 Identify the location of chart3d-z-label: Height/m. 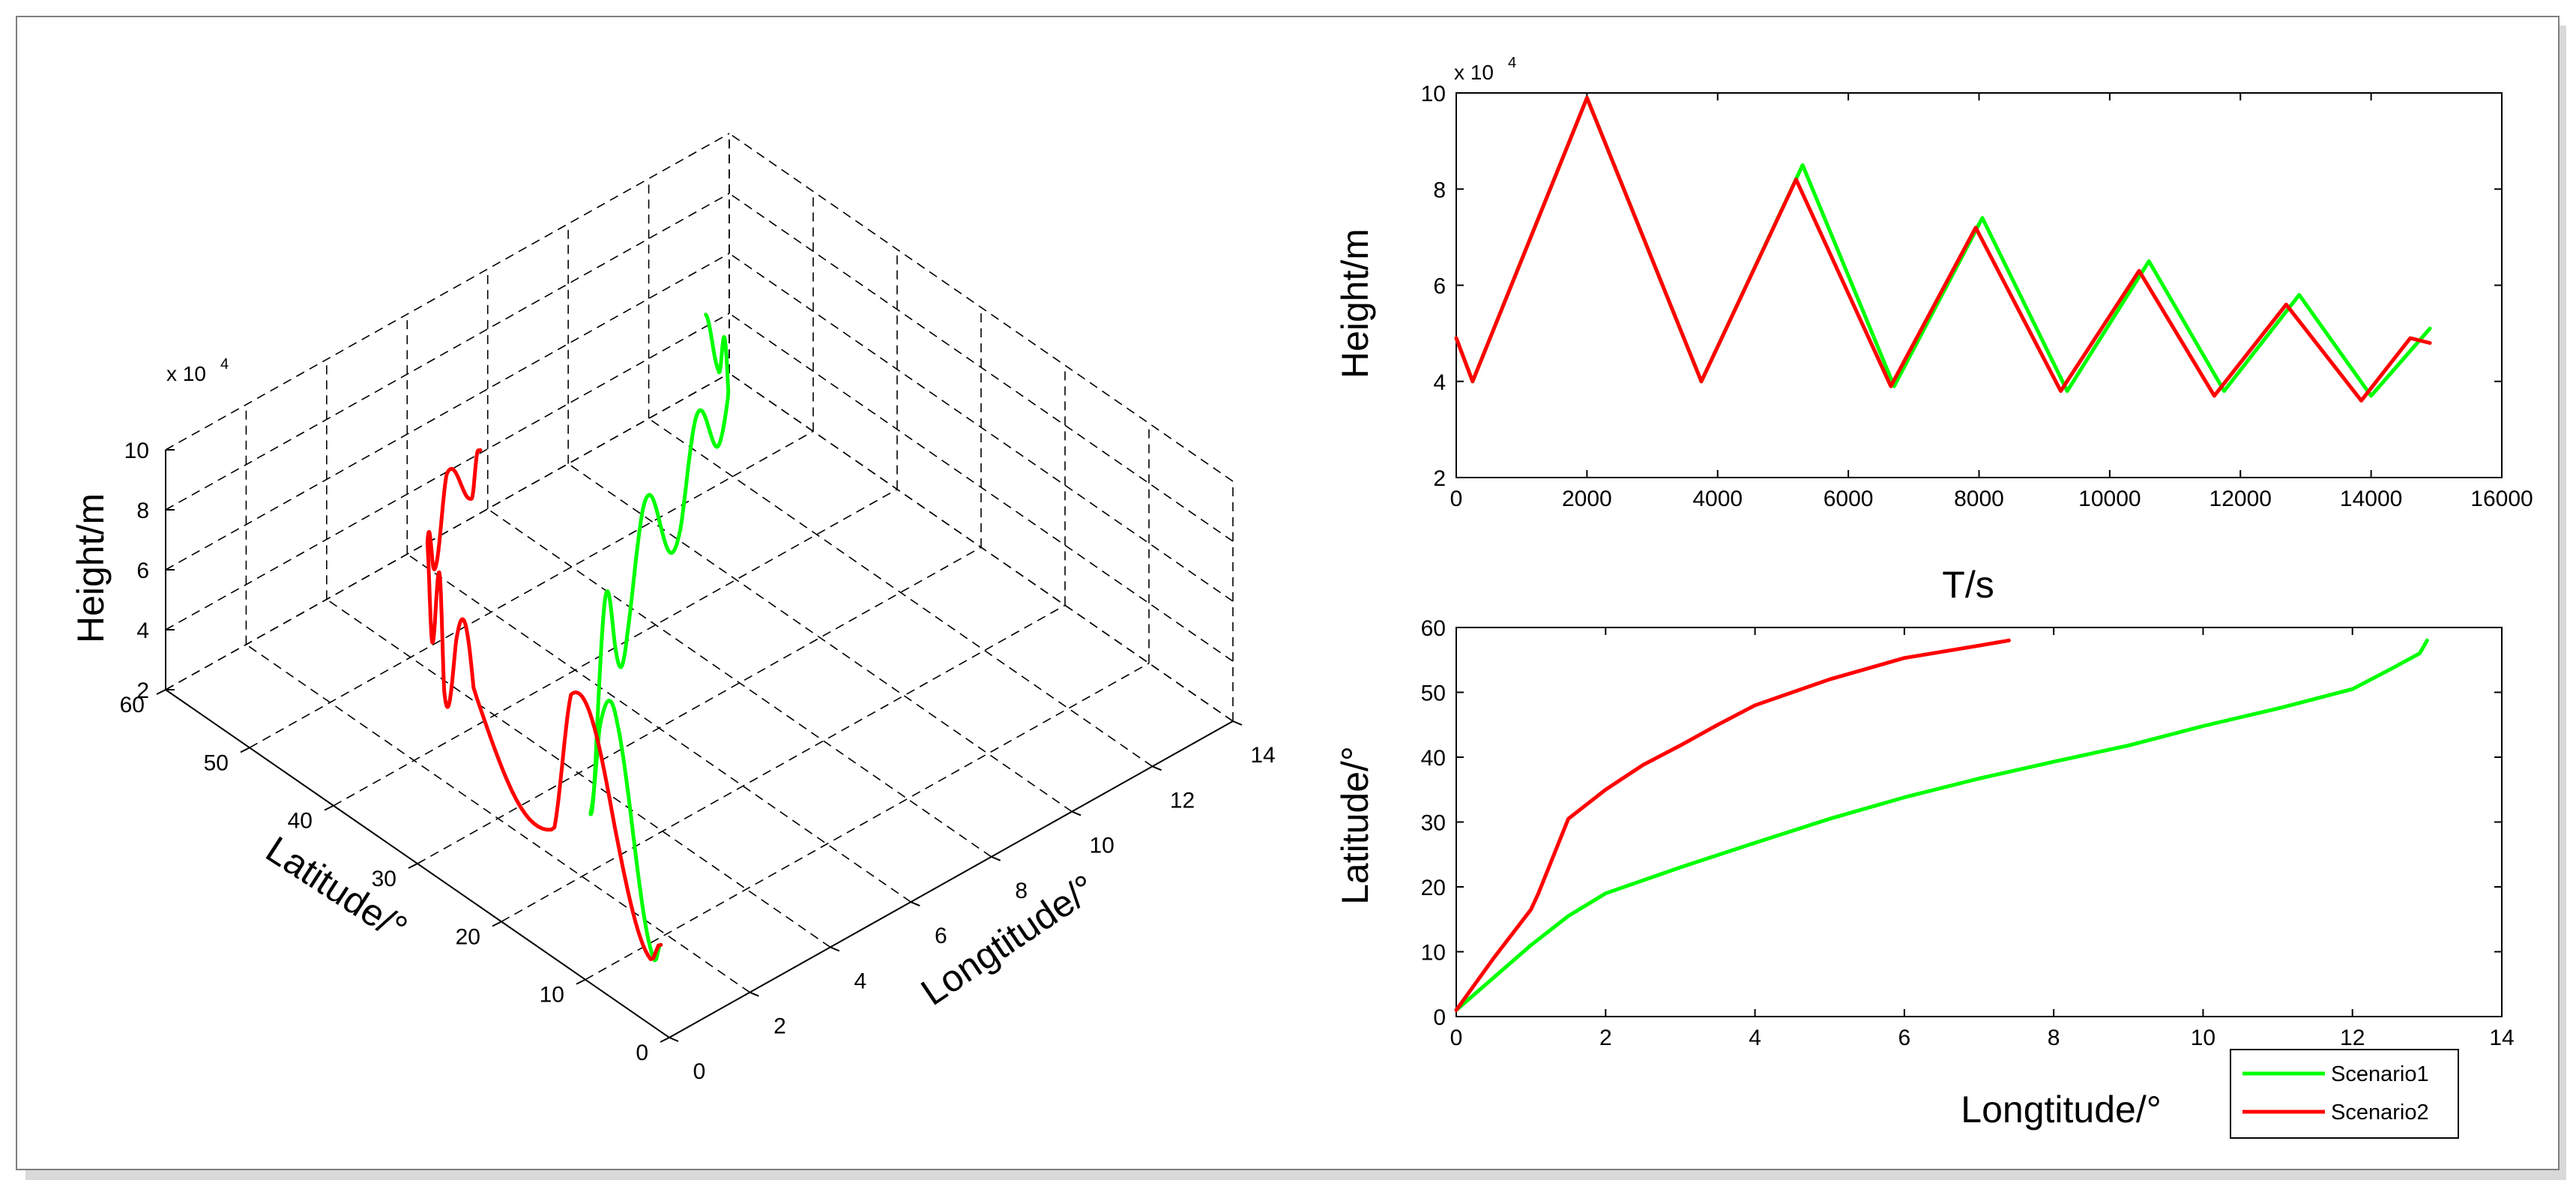
(91, 568).